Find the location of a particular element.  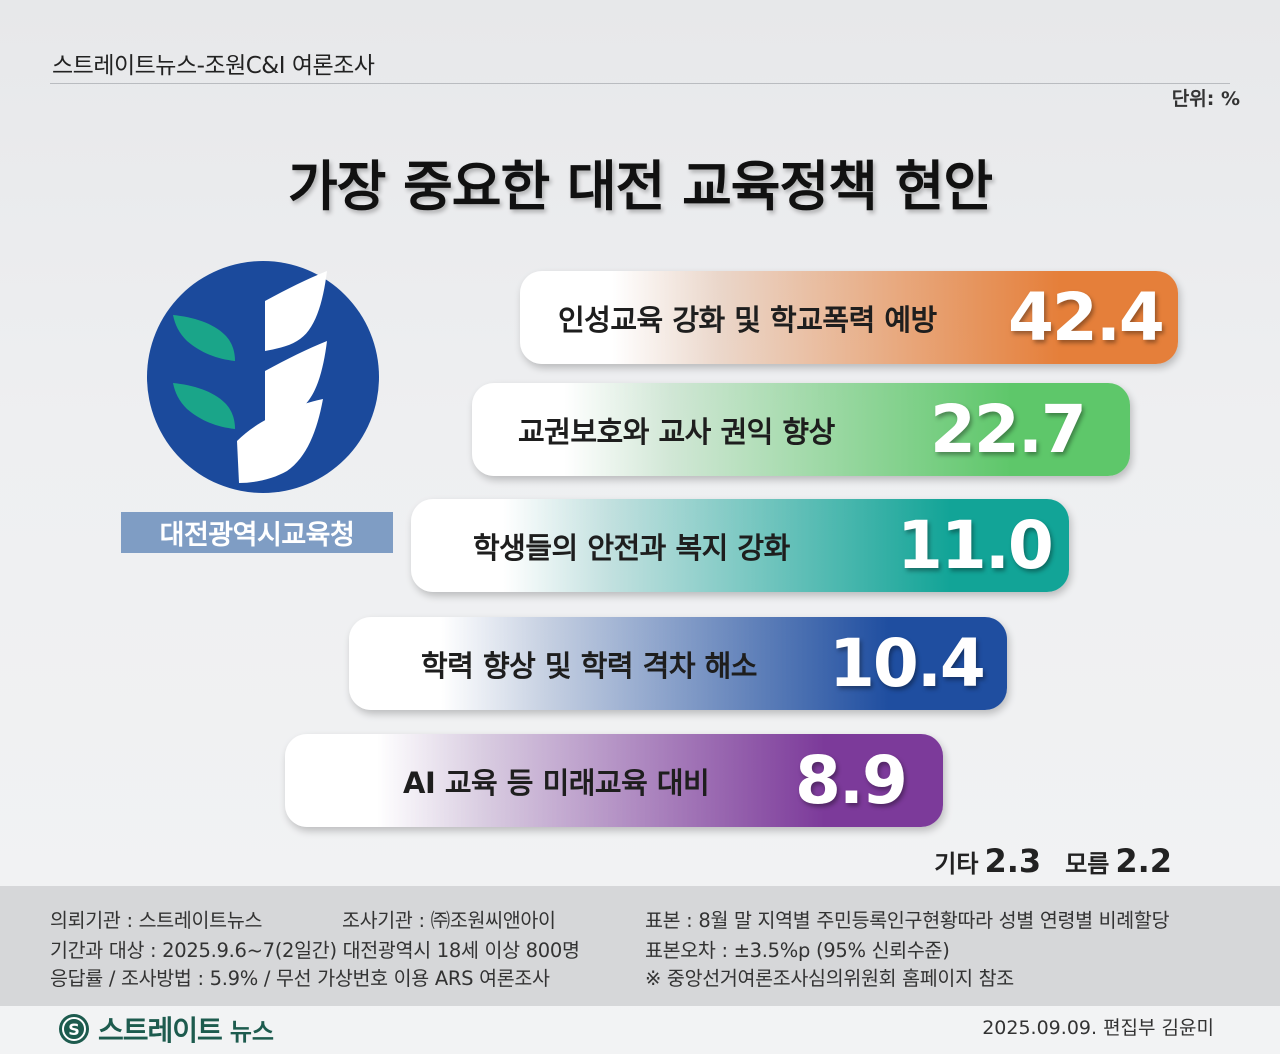

bar-label: 학력 향상 및 학력 격차 해소 is located at coordinates (589, 665).